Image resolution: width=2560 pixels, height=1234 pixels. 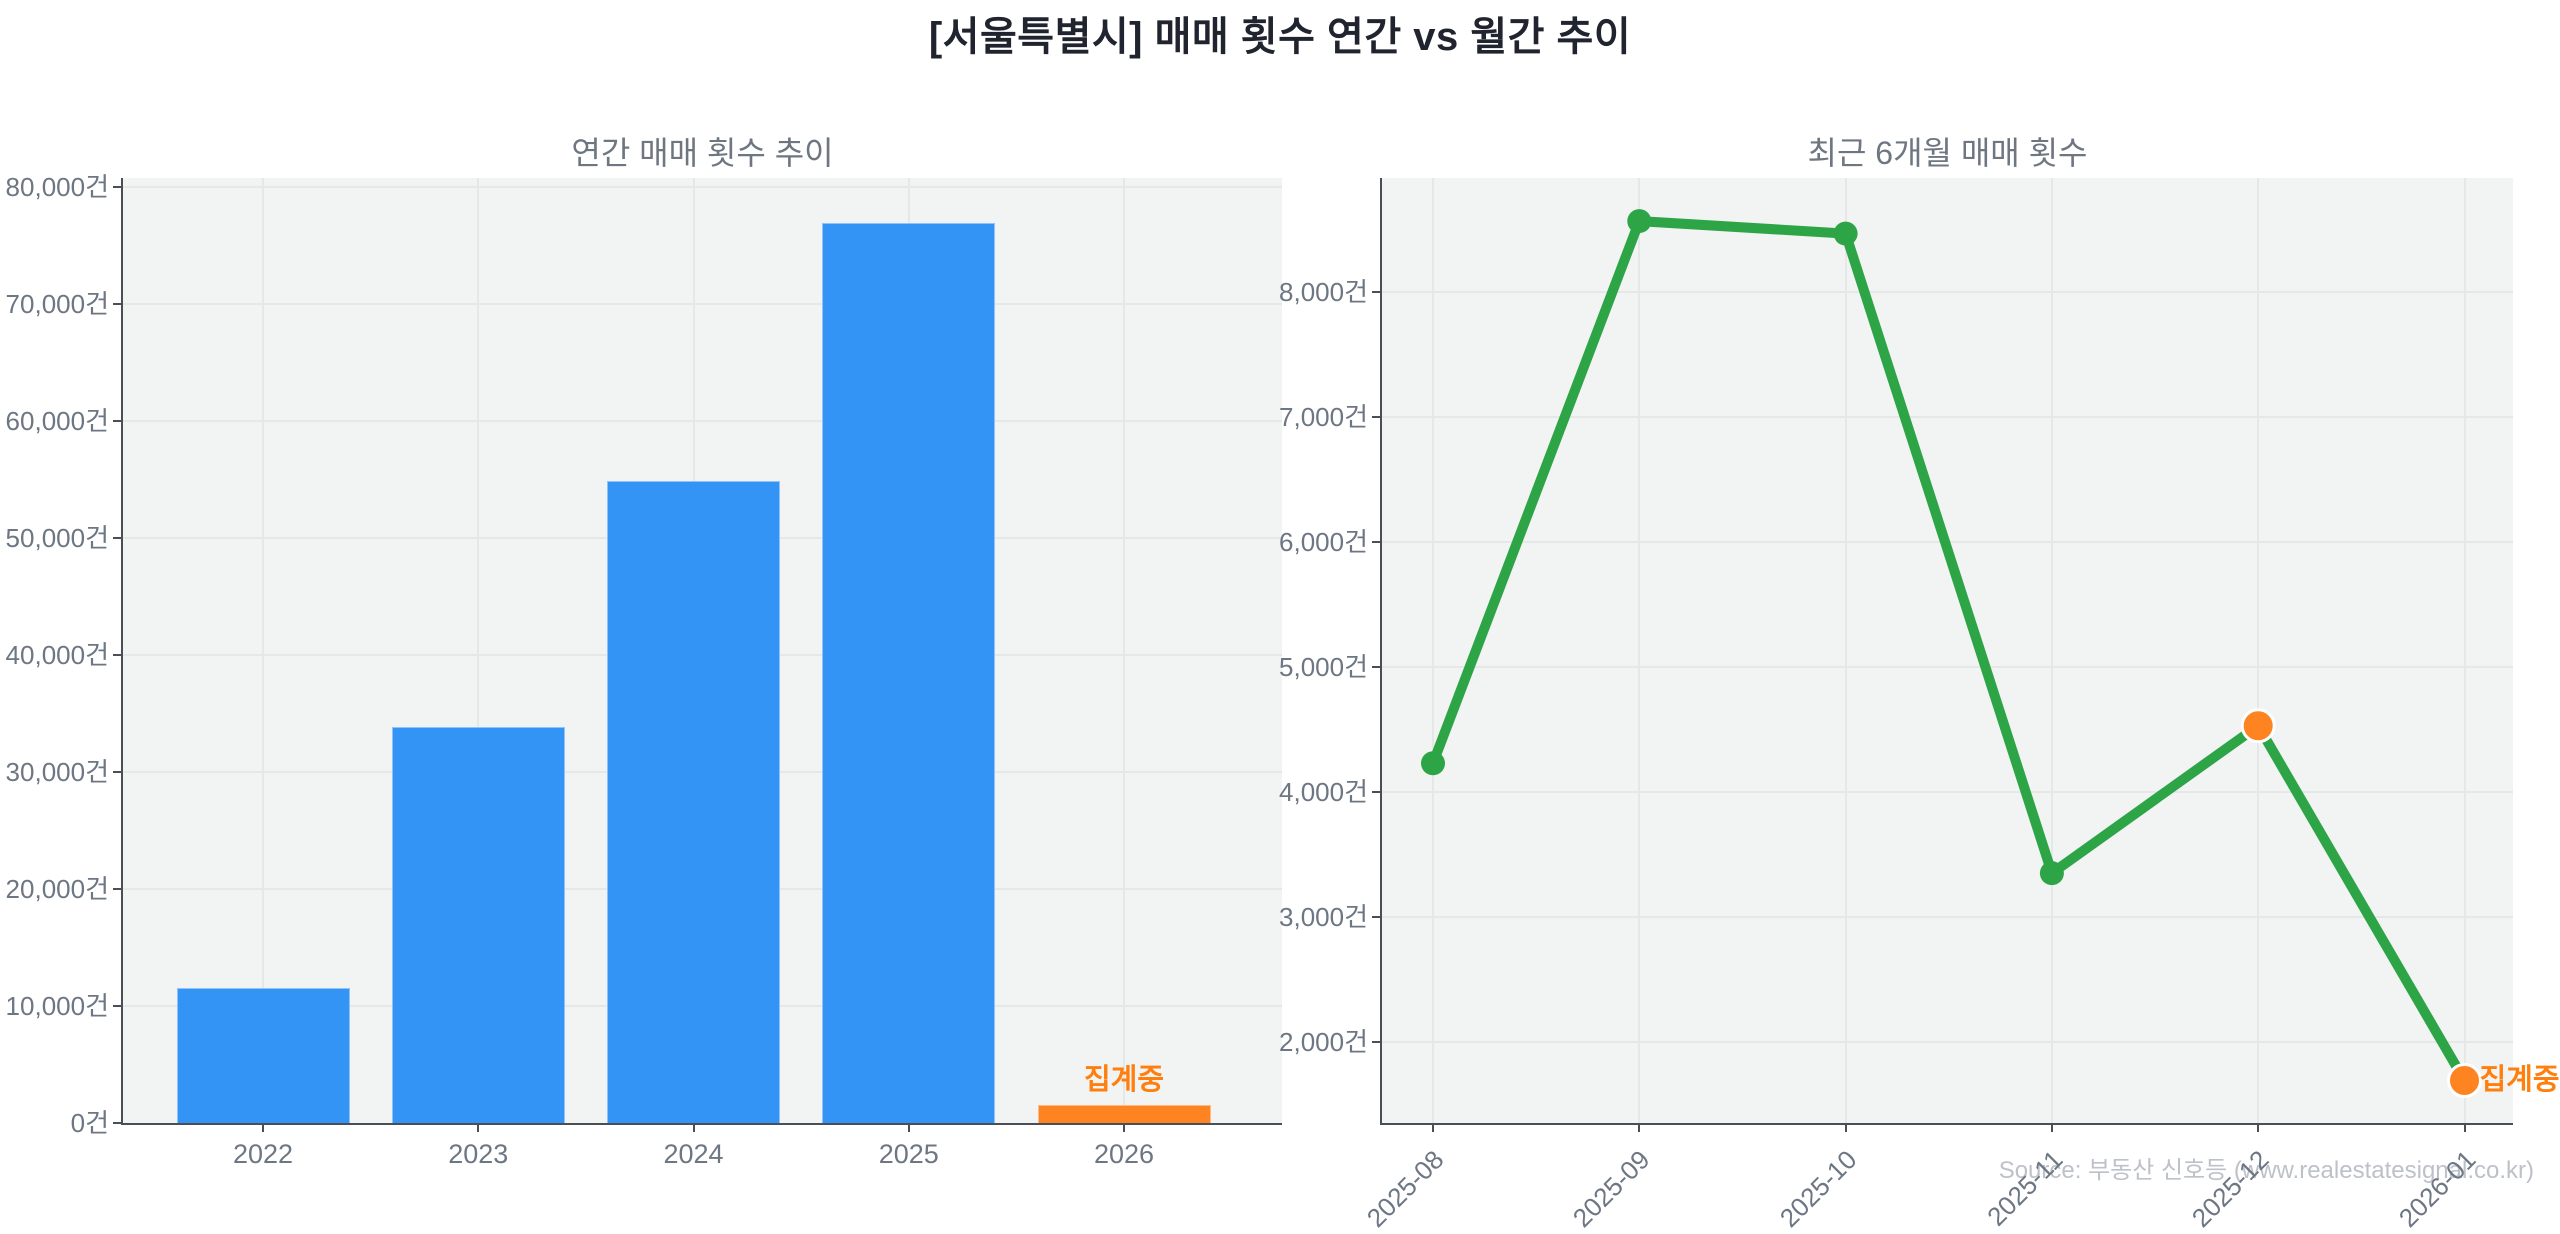 I want to click on y-tick-label: 20,000건, so click(x=57, y=888).